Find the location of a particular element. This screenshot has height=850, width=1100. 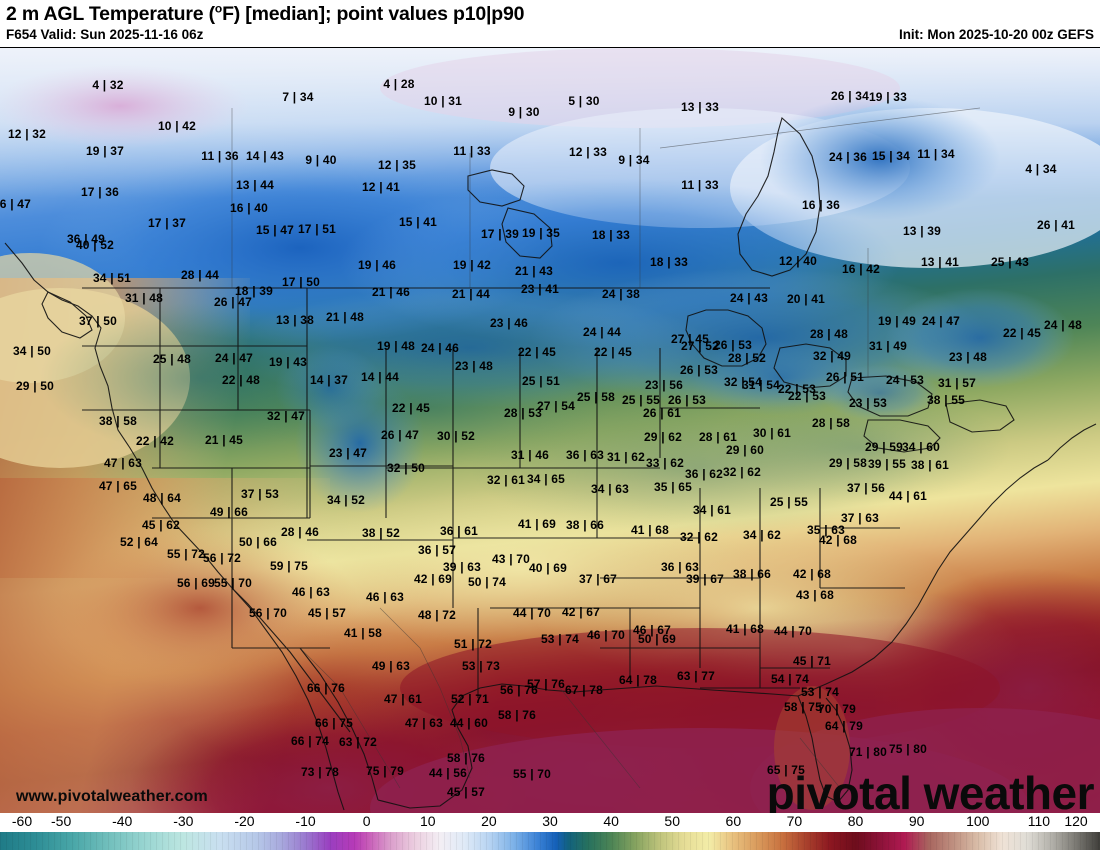

colorbar-tick: 50 is located at coordinates (672, 821).